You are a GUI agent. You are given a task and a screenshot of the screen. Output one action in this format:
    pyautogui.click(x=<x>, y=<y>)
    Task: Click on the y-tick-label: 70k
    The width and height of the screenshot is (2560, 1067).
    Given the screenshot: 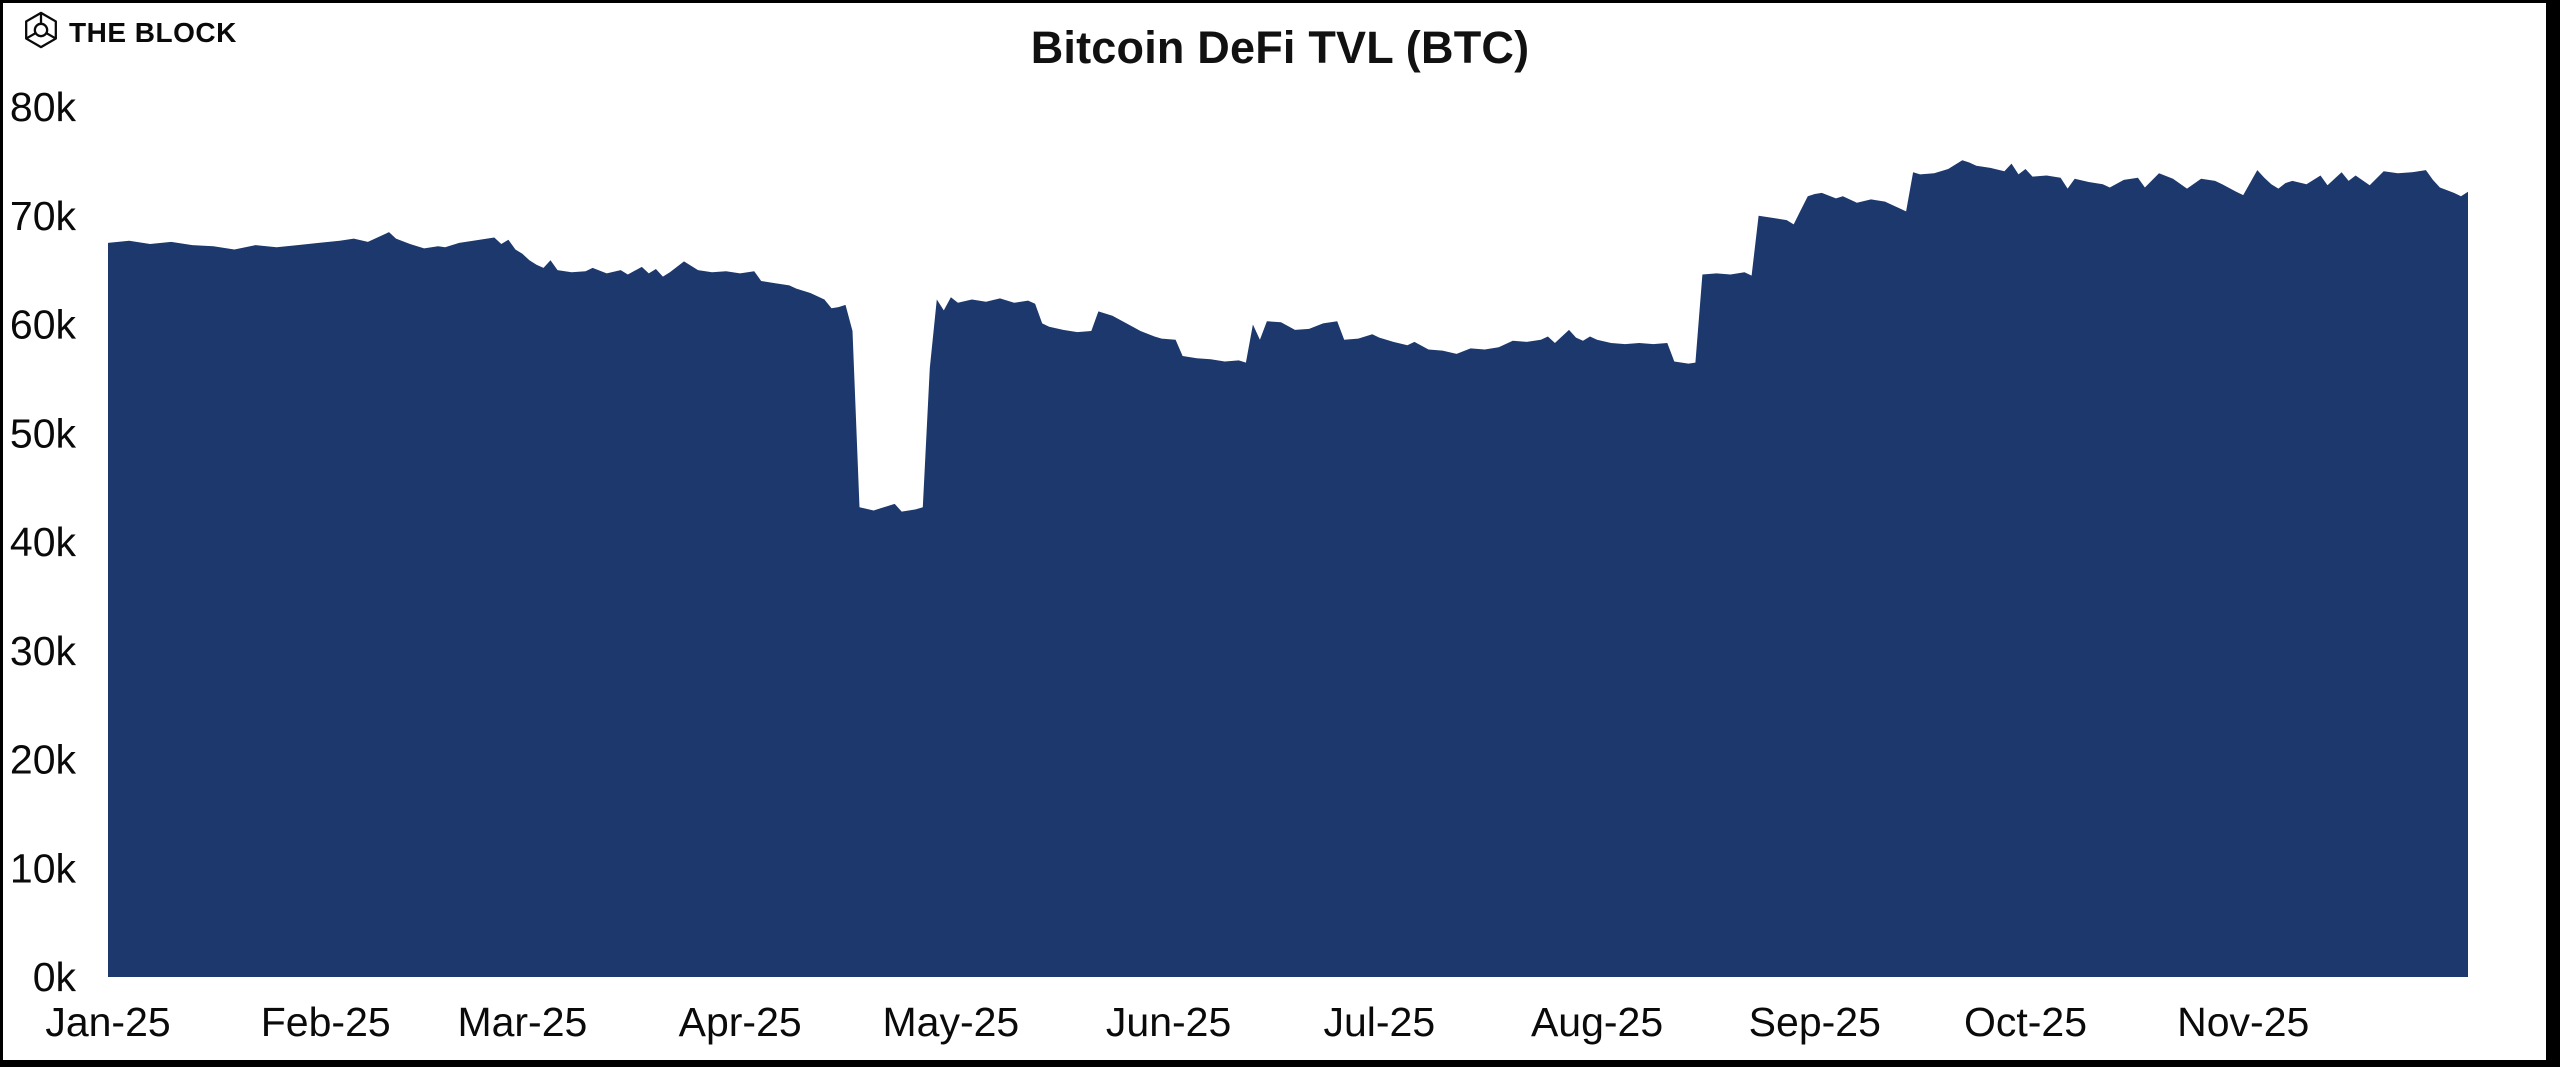 What is the action you would take?
    pyautogui.click(x=43, y=216)
    